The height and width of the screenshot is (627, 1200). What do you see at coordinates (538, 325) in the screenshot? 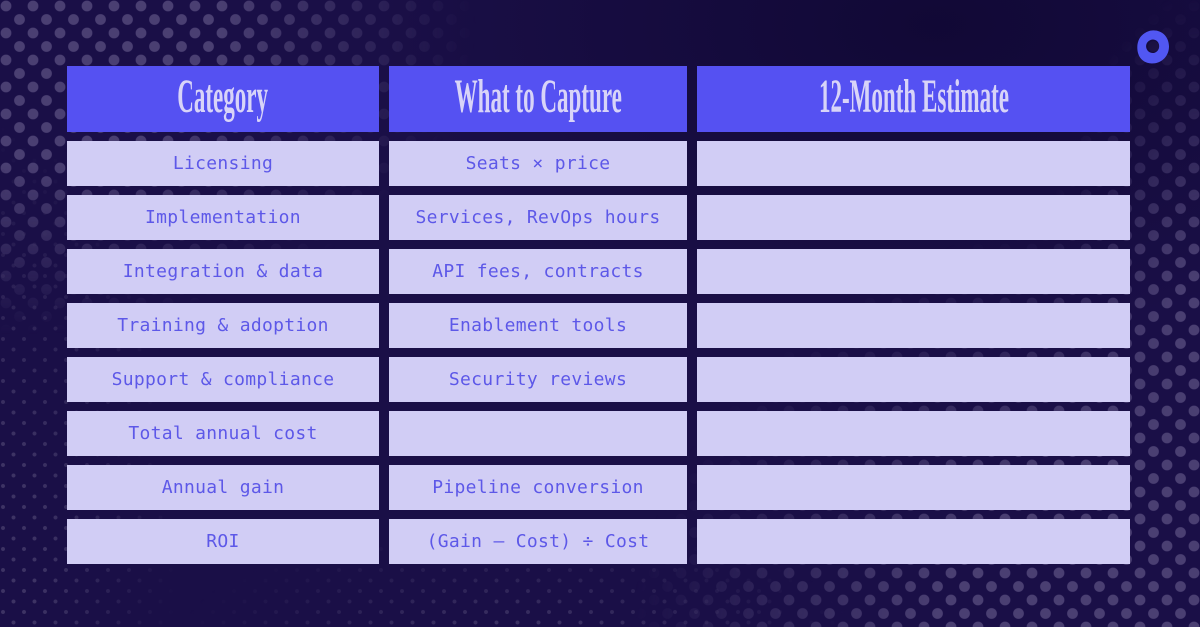
I see `table-cell-capture: Enablement tools` at bounding box center [538, 325].